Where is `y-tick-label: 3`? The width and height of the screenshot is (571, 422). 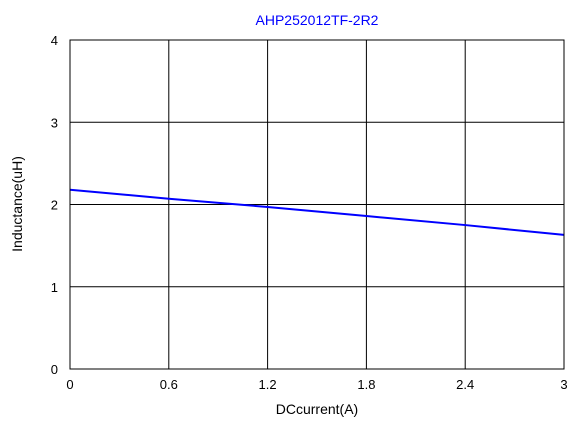
y-tick-label: 3 is located at coordinates (54, 122).